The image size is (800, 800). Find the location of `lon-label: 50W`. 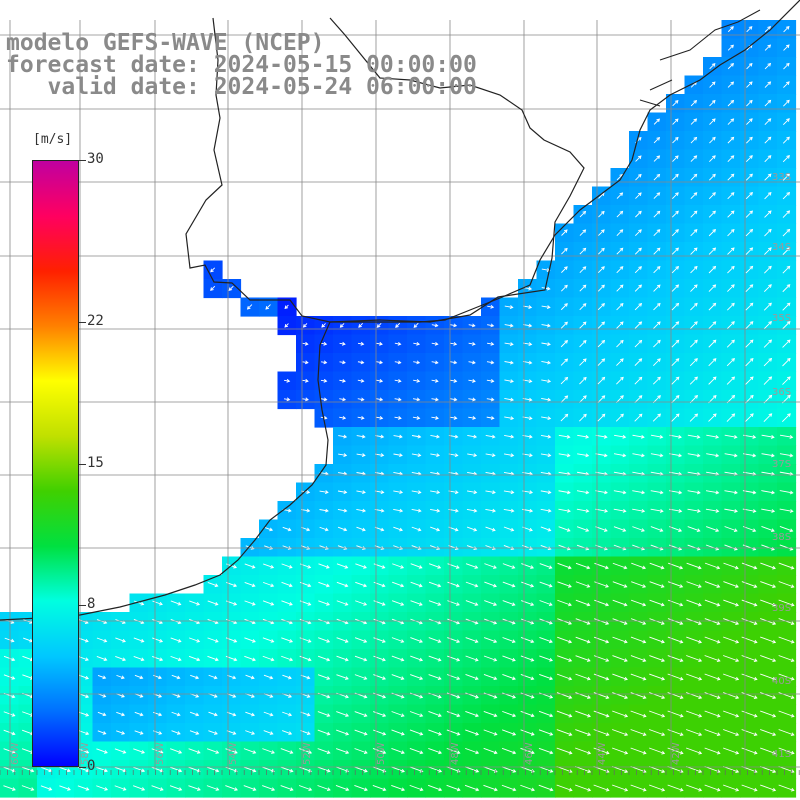

lon-label: 50W is located at coordinates (381, 753).